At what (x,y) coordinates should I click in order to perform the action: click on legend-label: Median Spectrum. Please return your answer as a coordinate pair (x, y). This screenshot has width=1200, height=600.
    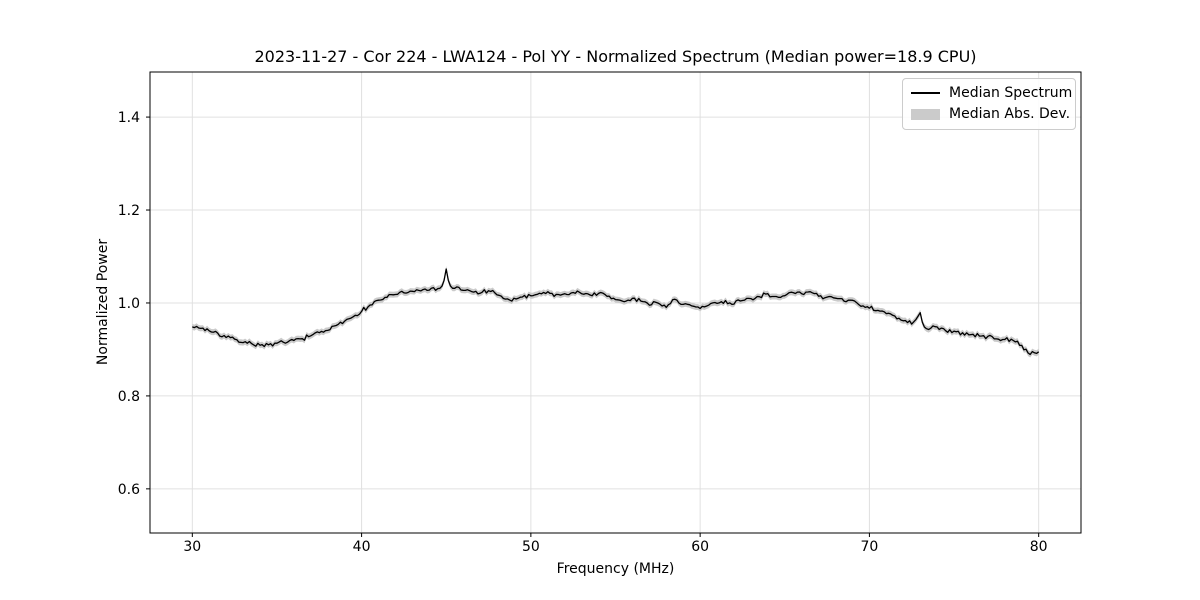
    Looking at the image, I should click on (1011, 93).